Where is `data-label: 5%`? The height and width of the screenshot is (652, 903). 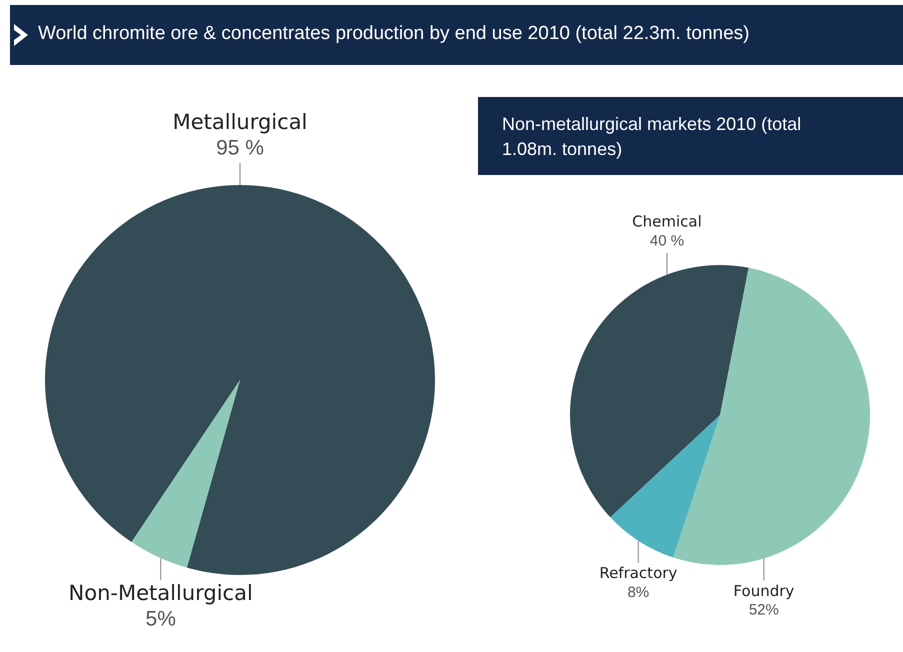 data-label: 5% is located at coordinates (161, 619).